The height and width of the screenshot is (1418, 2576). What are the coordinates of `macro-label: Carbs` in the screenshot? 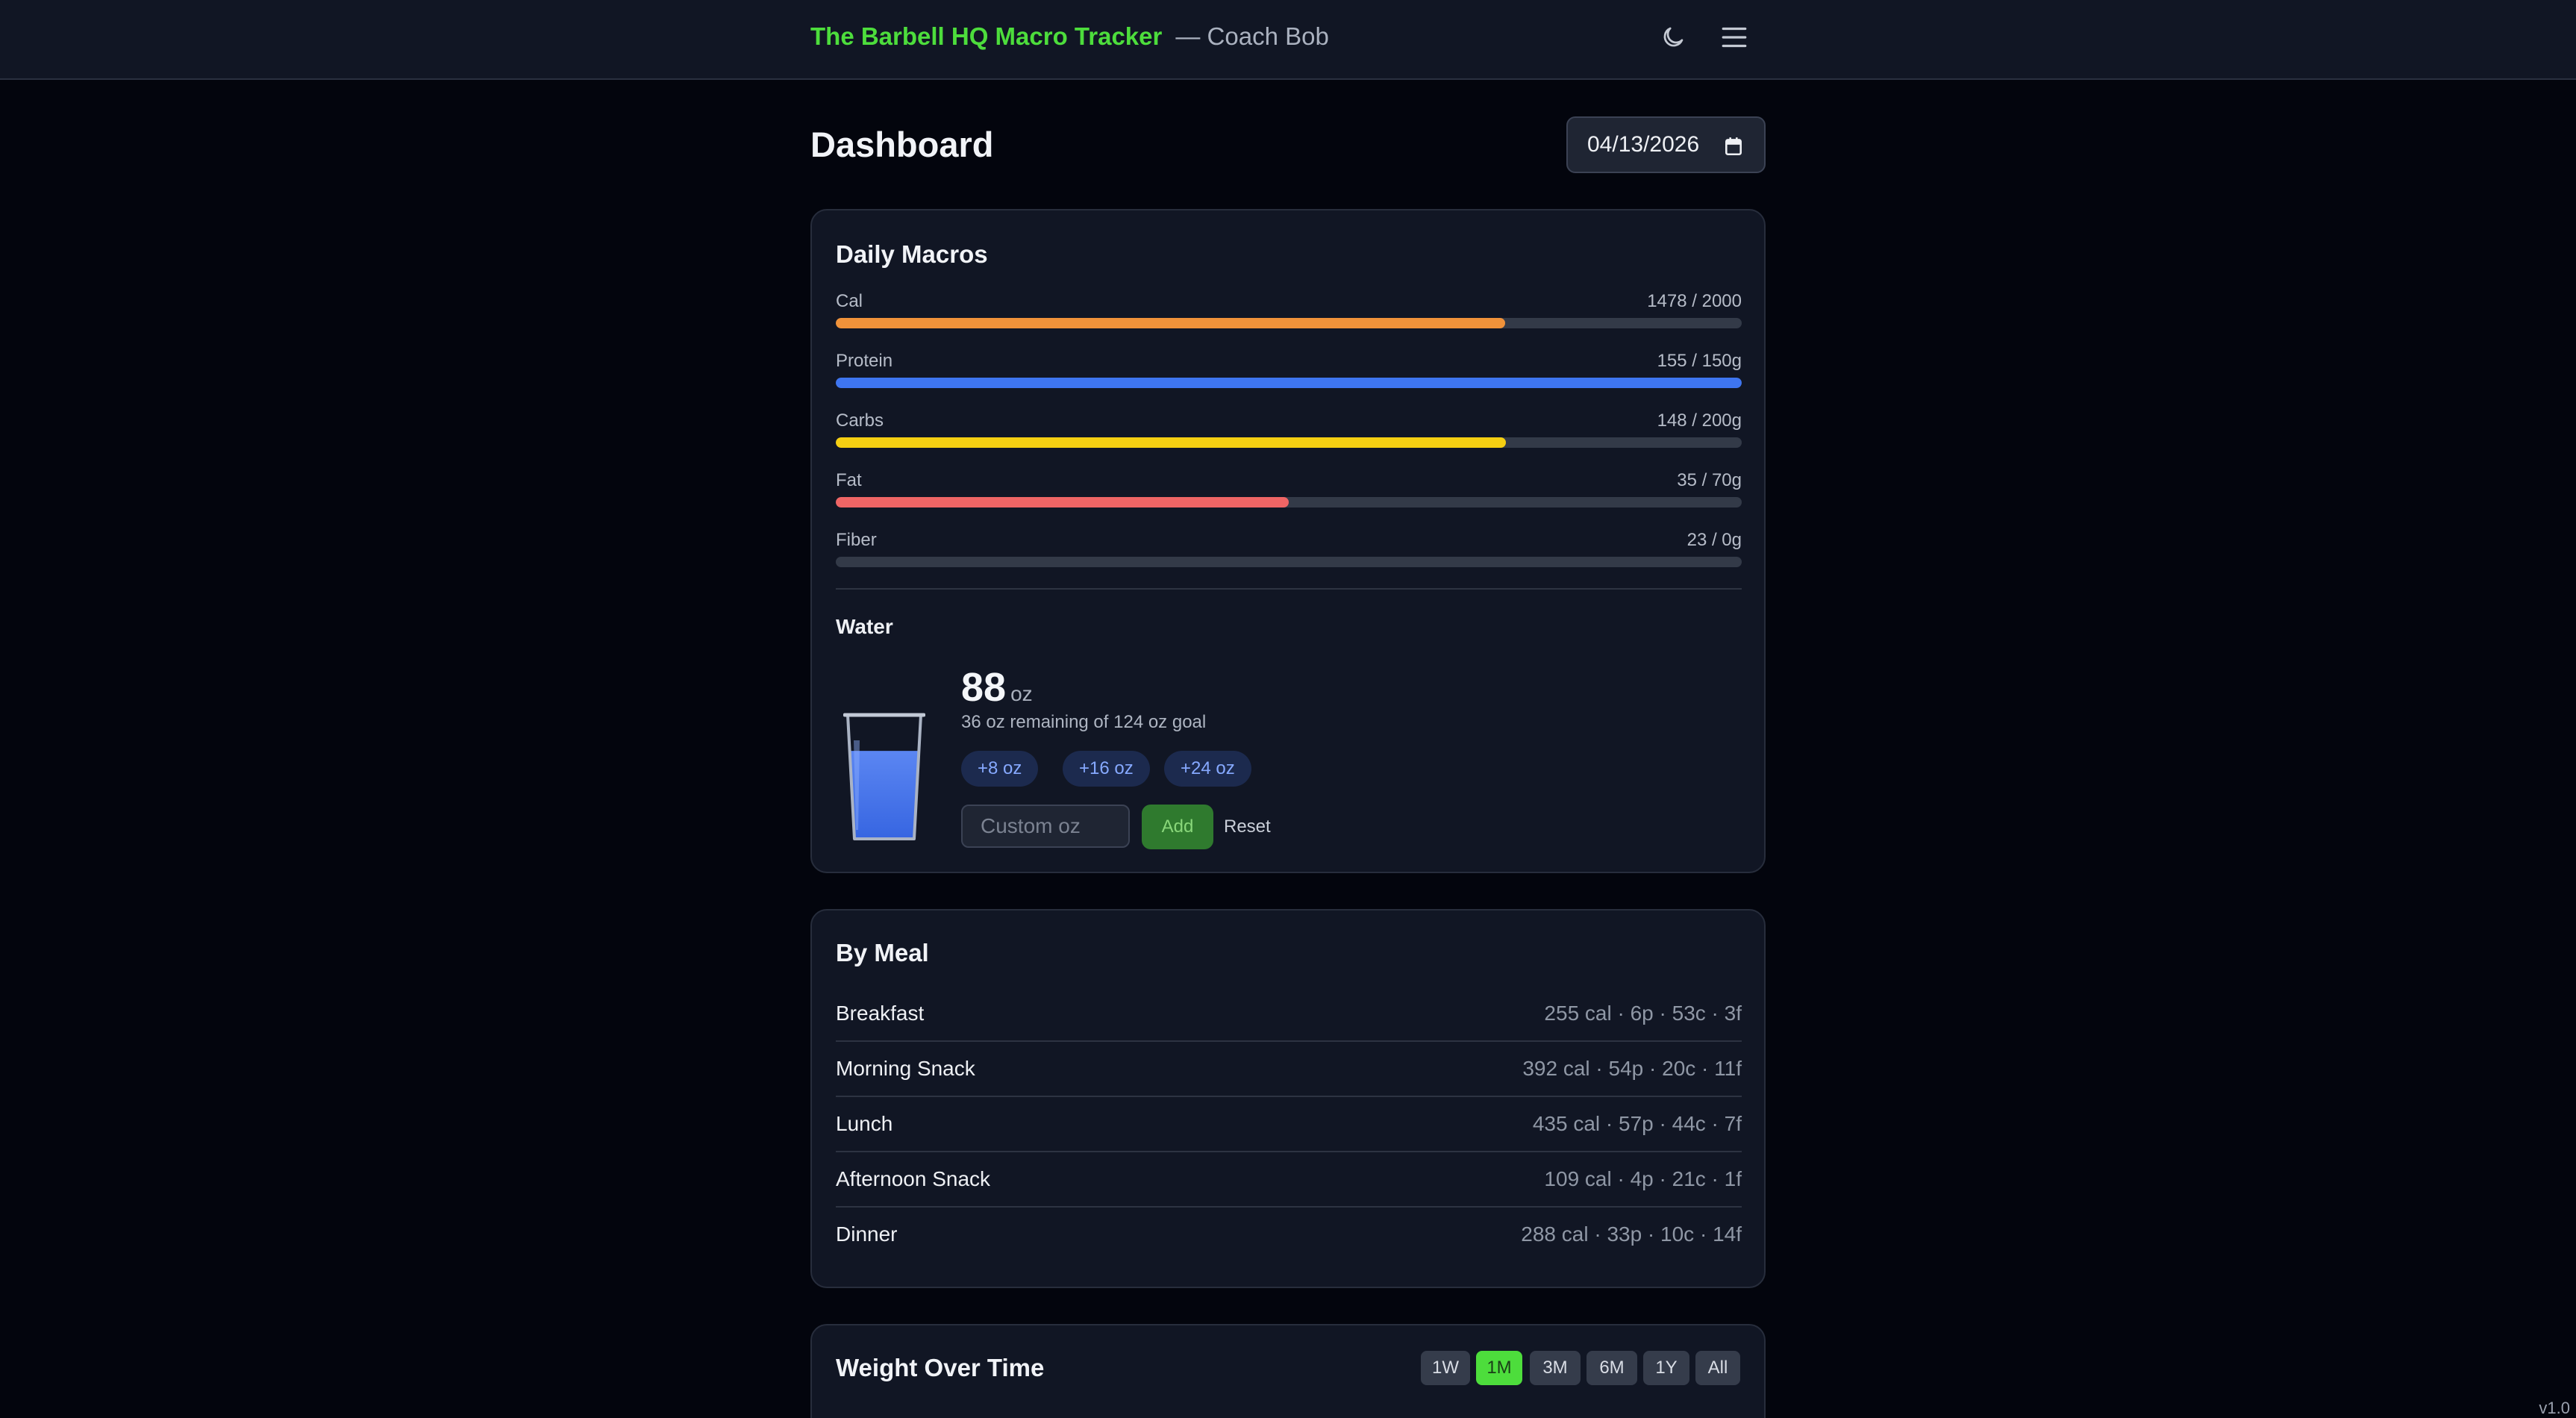 It's located at (860, 420).